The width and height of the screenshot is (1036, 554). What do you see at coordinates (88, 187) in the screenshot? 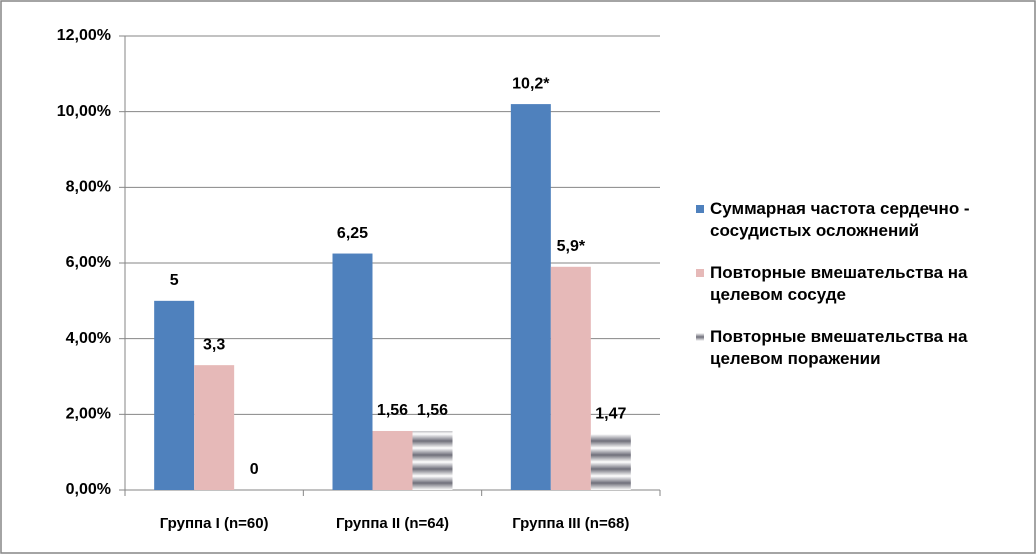
I see `y-tick-label: 8,00%` at bounding box center [88, 187].